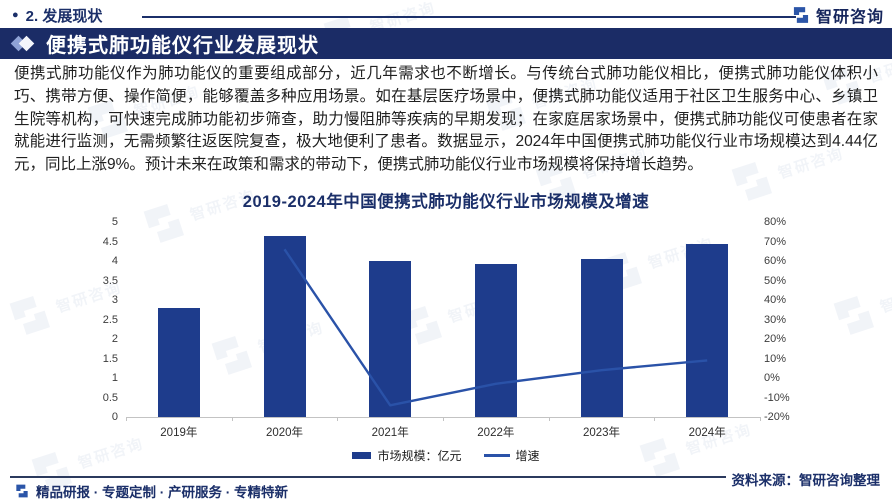 Image resolution: width=892 pixels, height=500 pixels. Describe the element at coordinates (775, 319) in the screenshot. I see `right-axis-tick: 30%` at that location.